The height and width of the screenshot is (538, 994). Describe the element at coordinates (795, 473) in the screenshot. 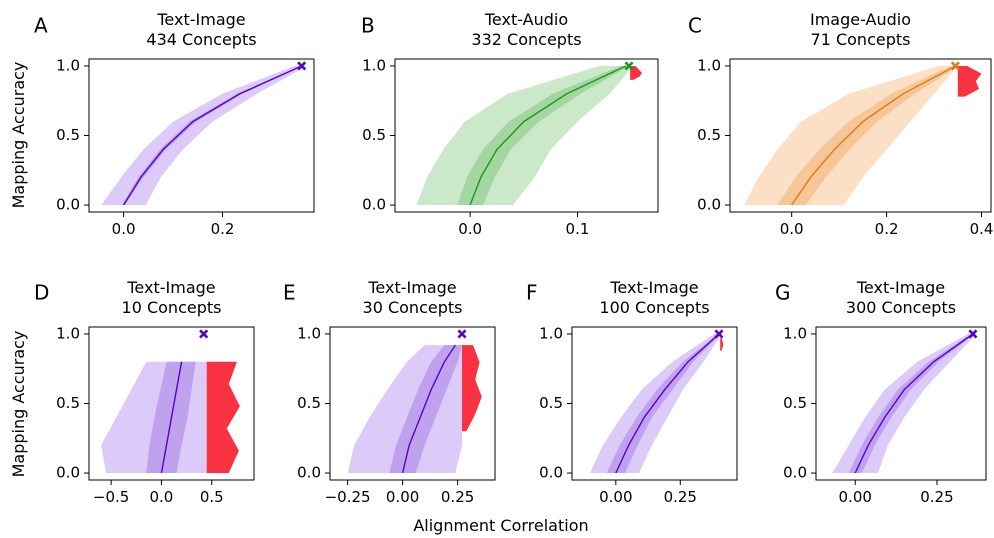

I see `y-tick-label-g: 0.0` at that location.